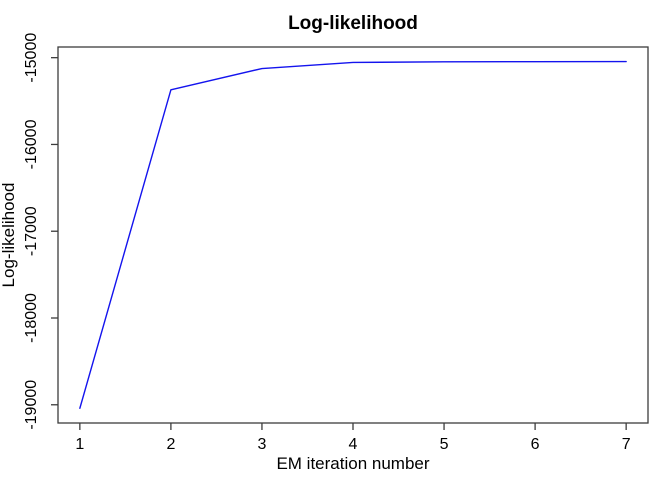 Image resolution: width=672 pixels, height=480 pixels. I want to click on y-tick-label: -15000, so click(31, 58).